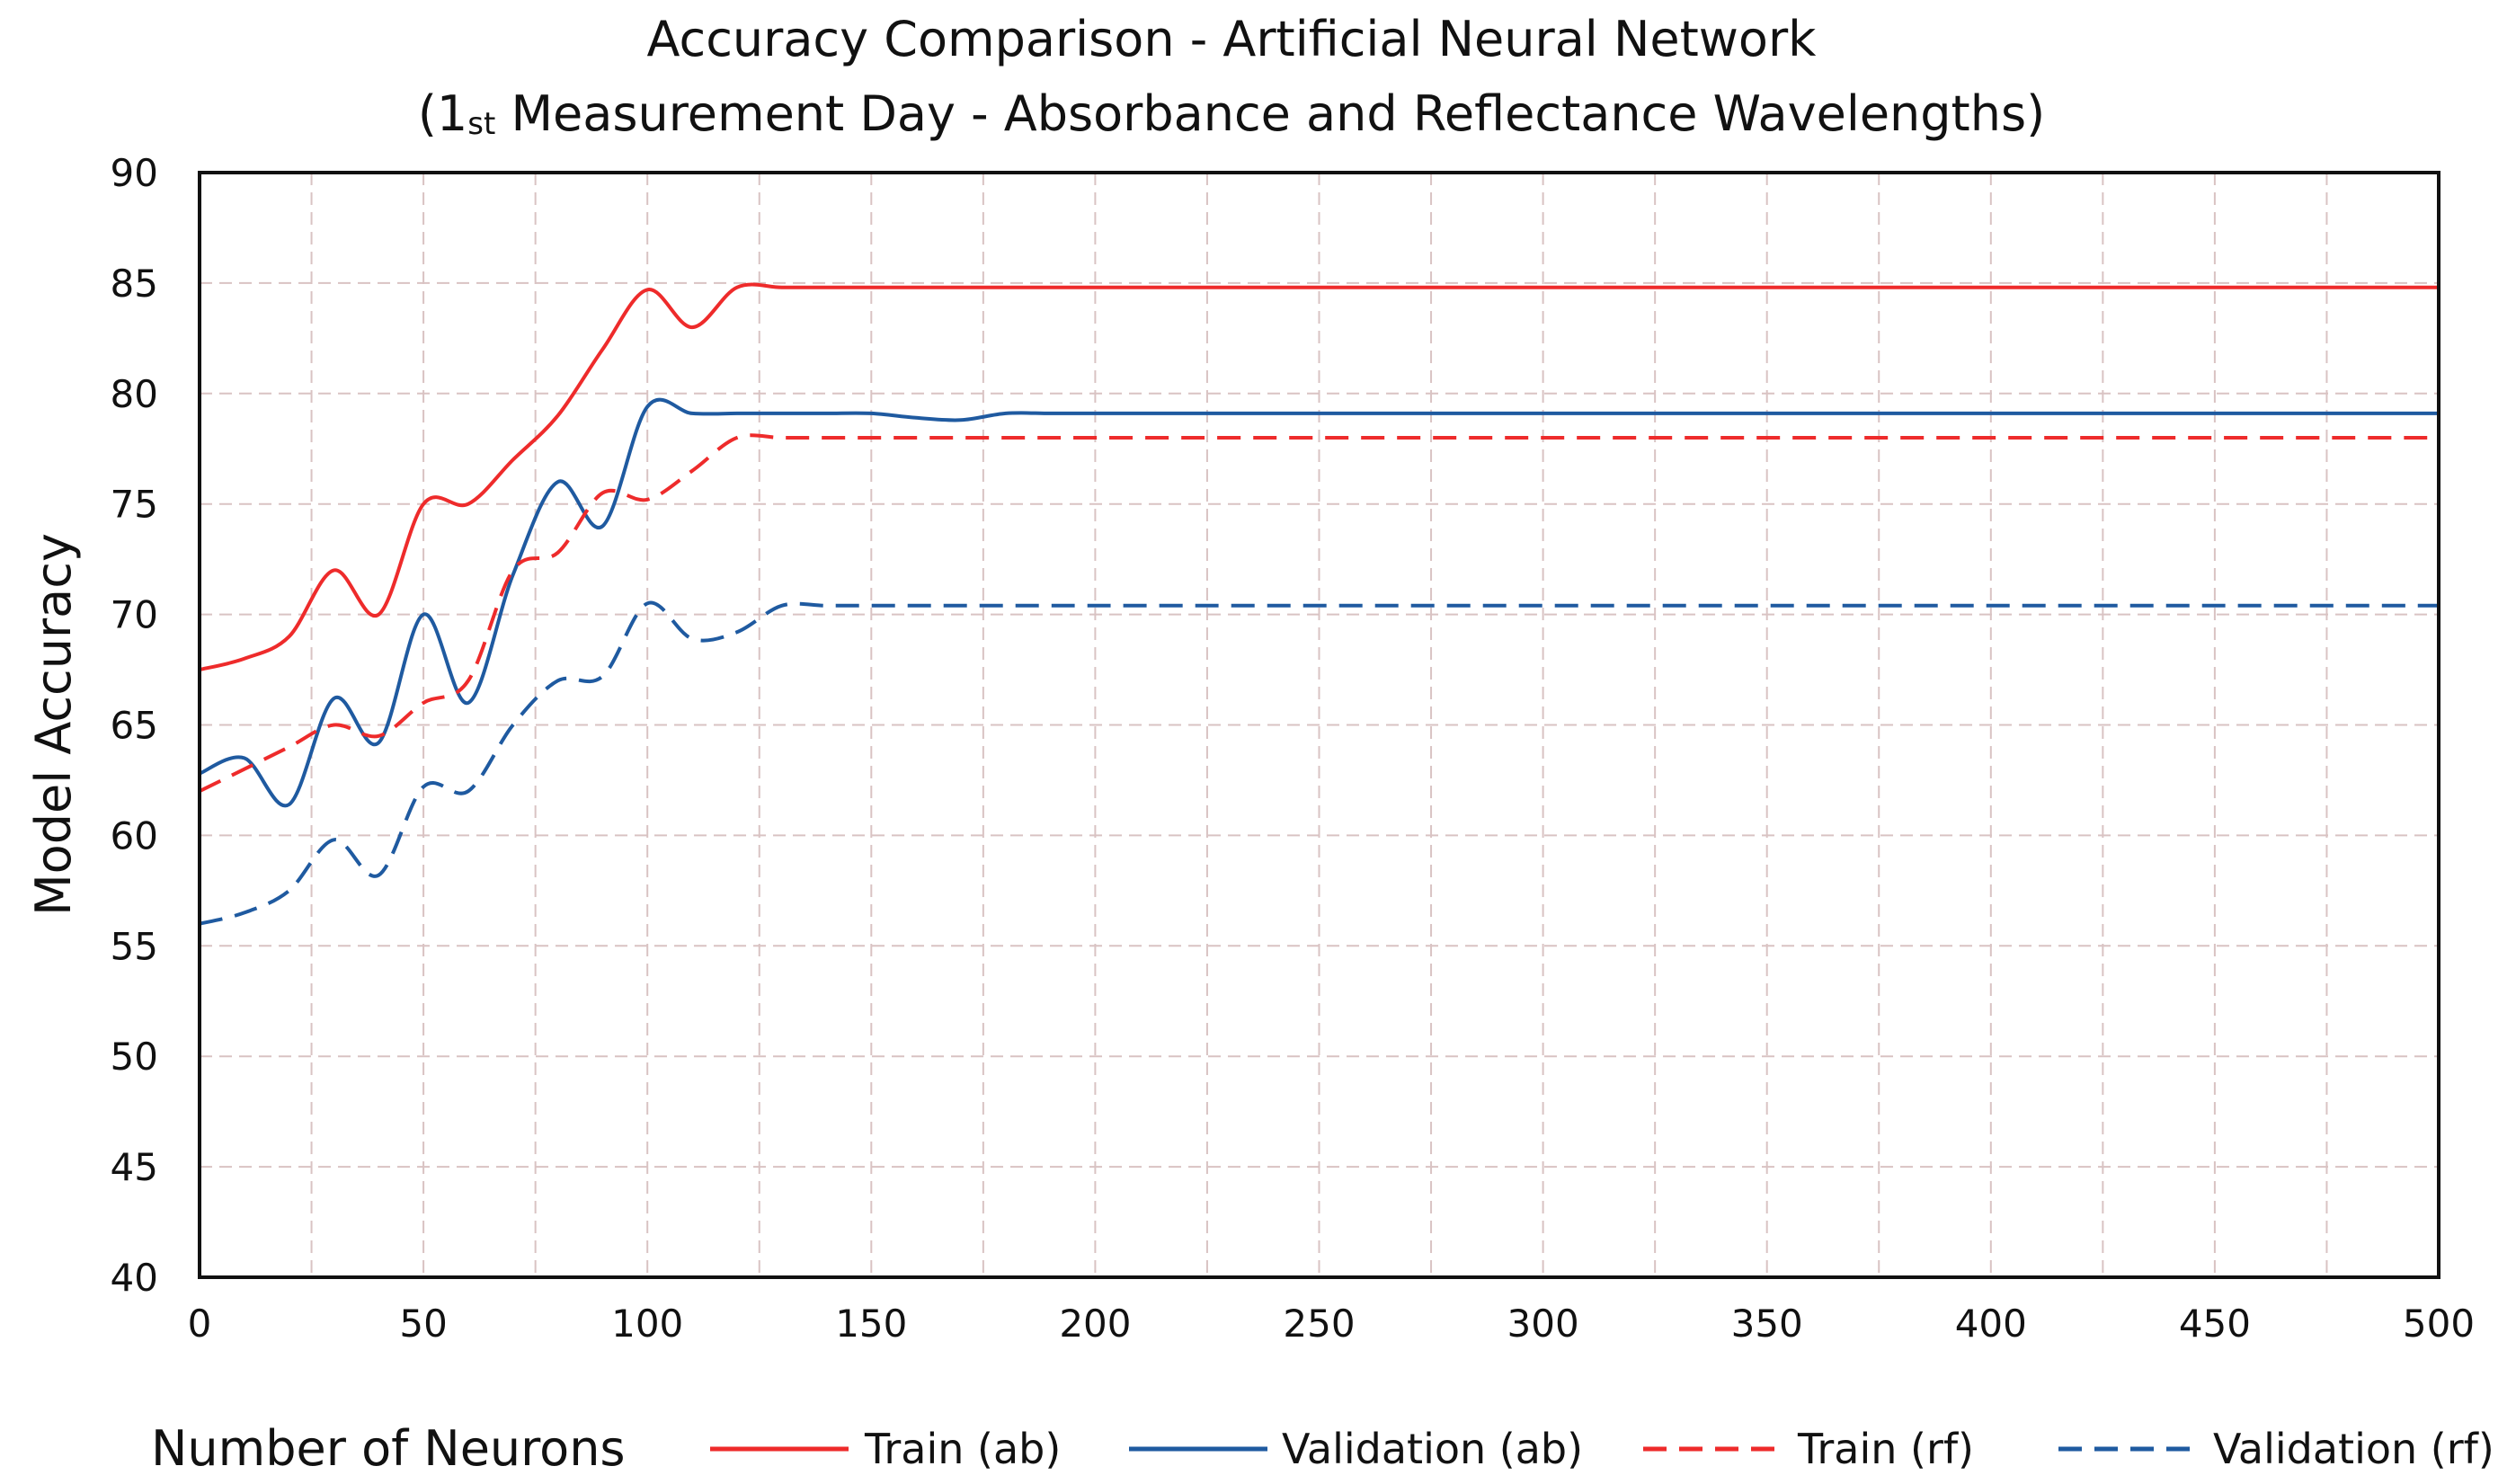  I want to click on x-tick-label: 450, so click(2215, 1324).